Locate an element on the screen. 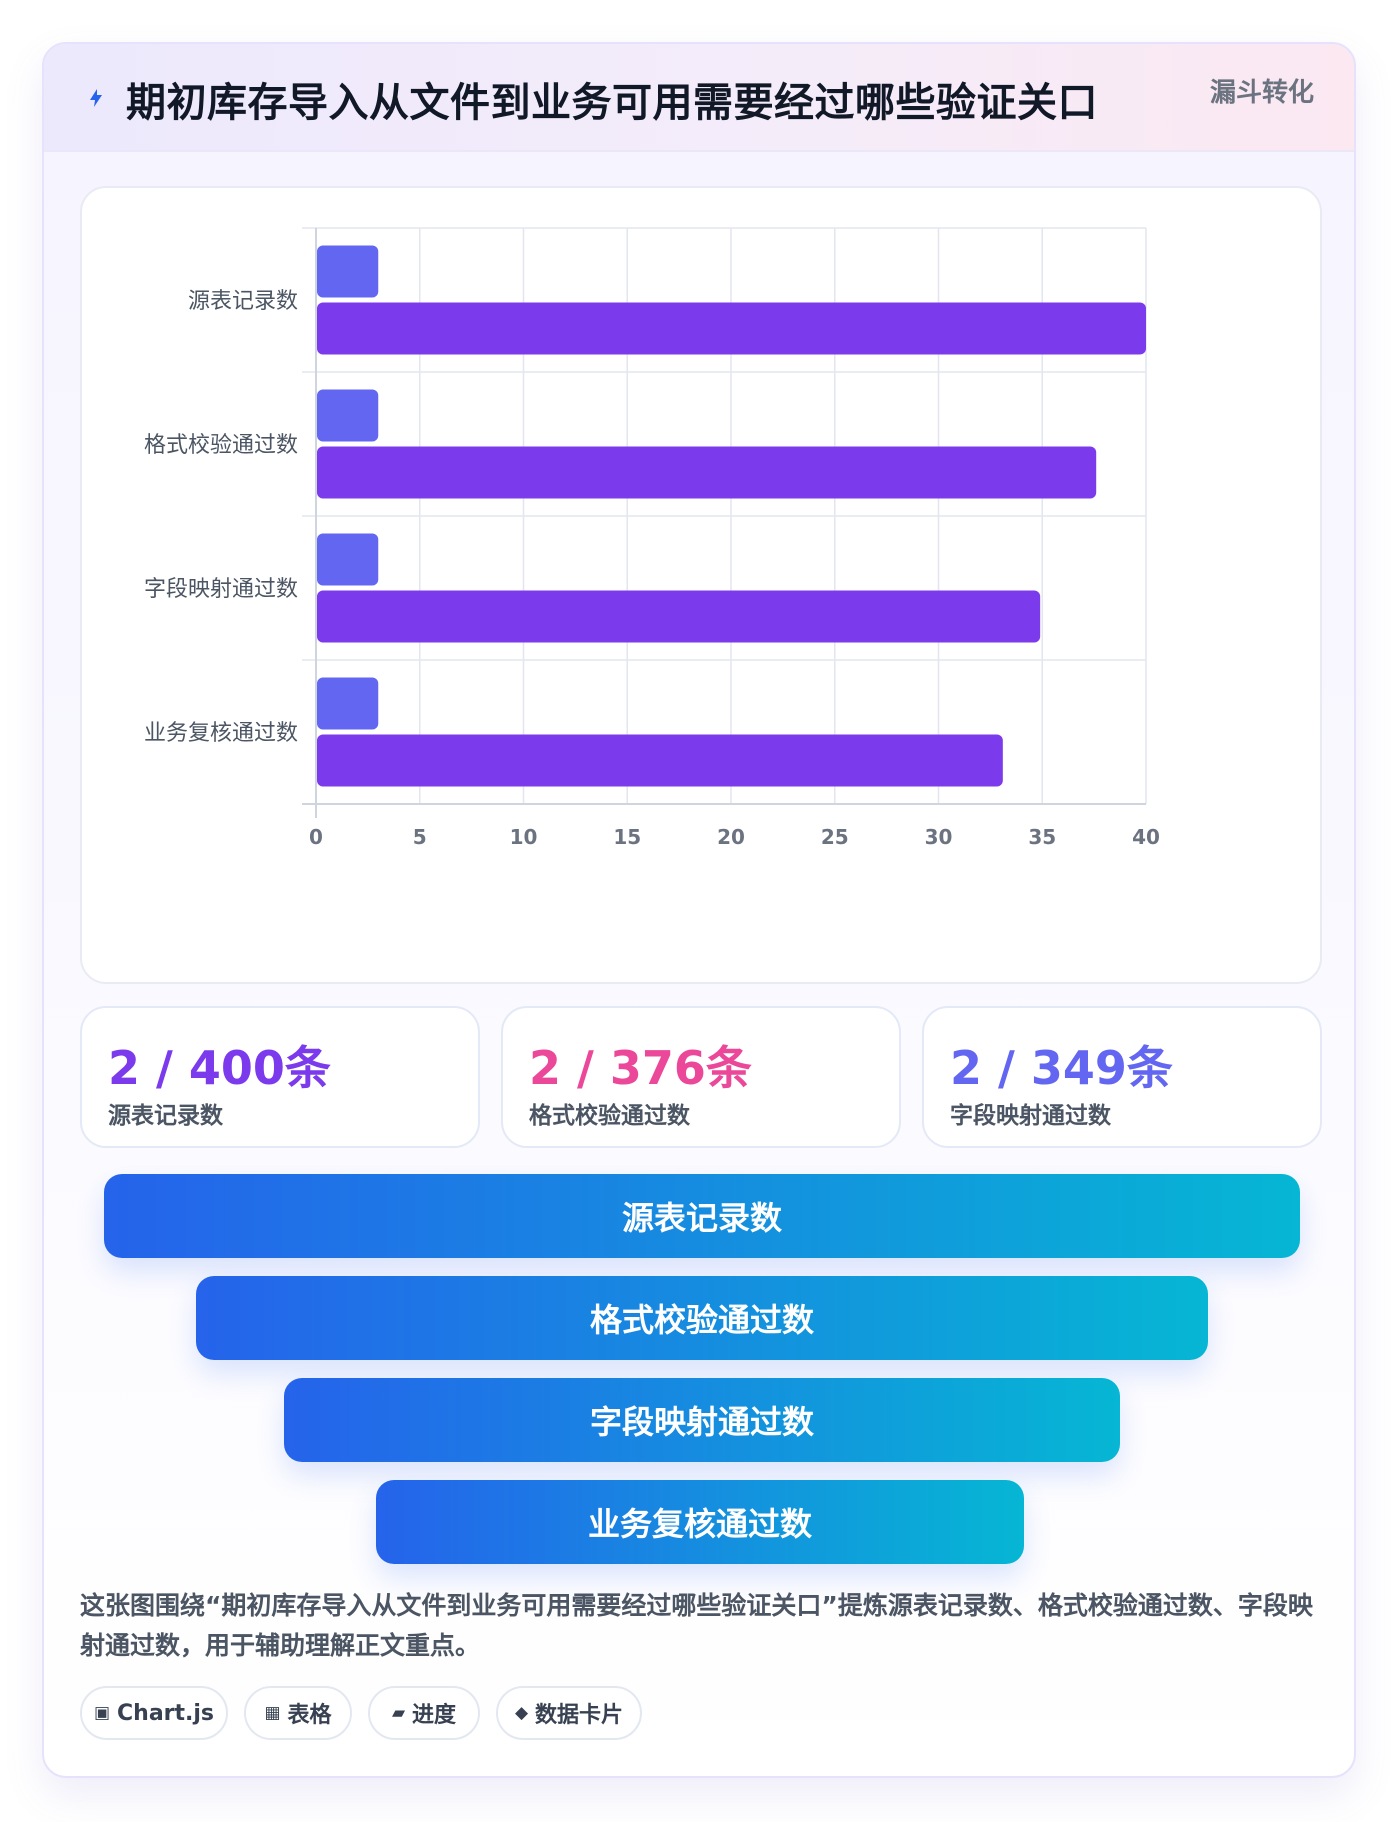 Image resolution: width=1400 pixels, height=1822 pixels. funnel-step: 字段映射通过数 is located at coordinates (702, 1420).